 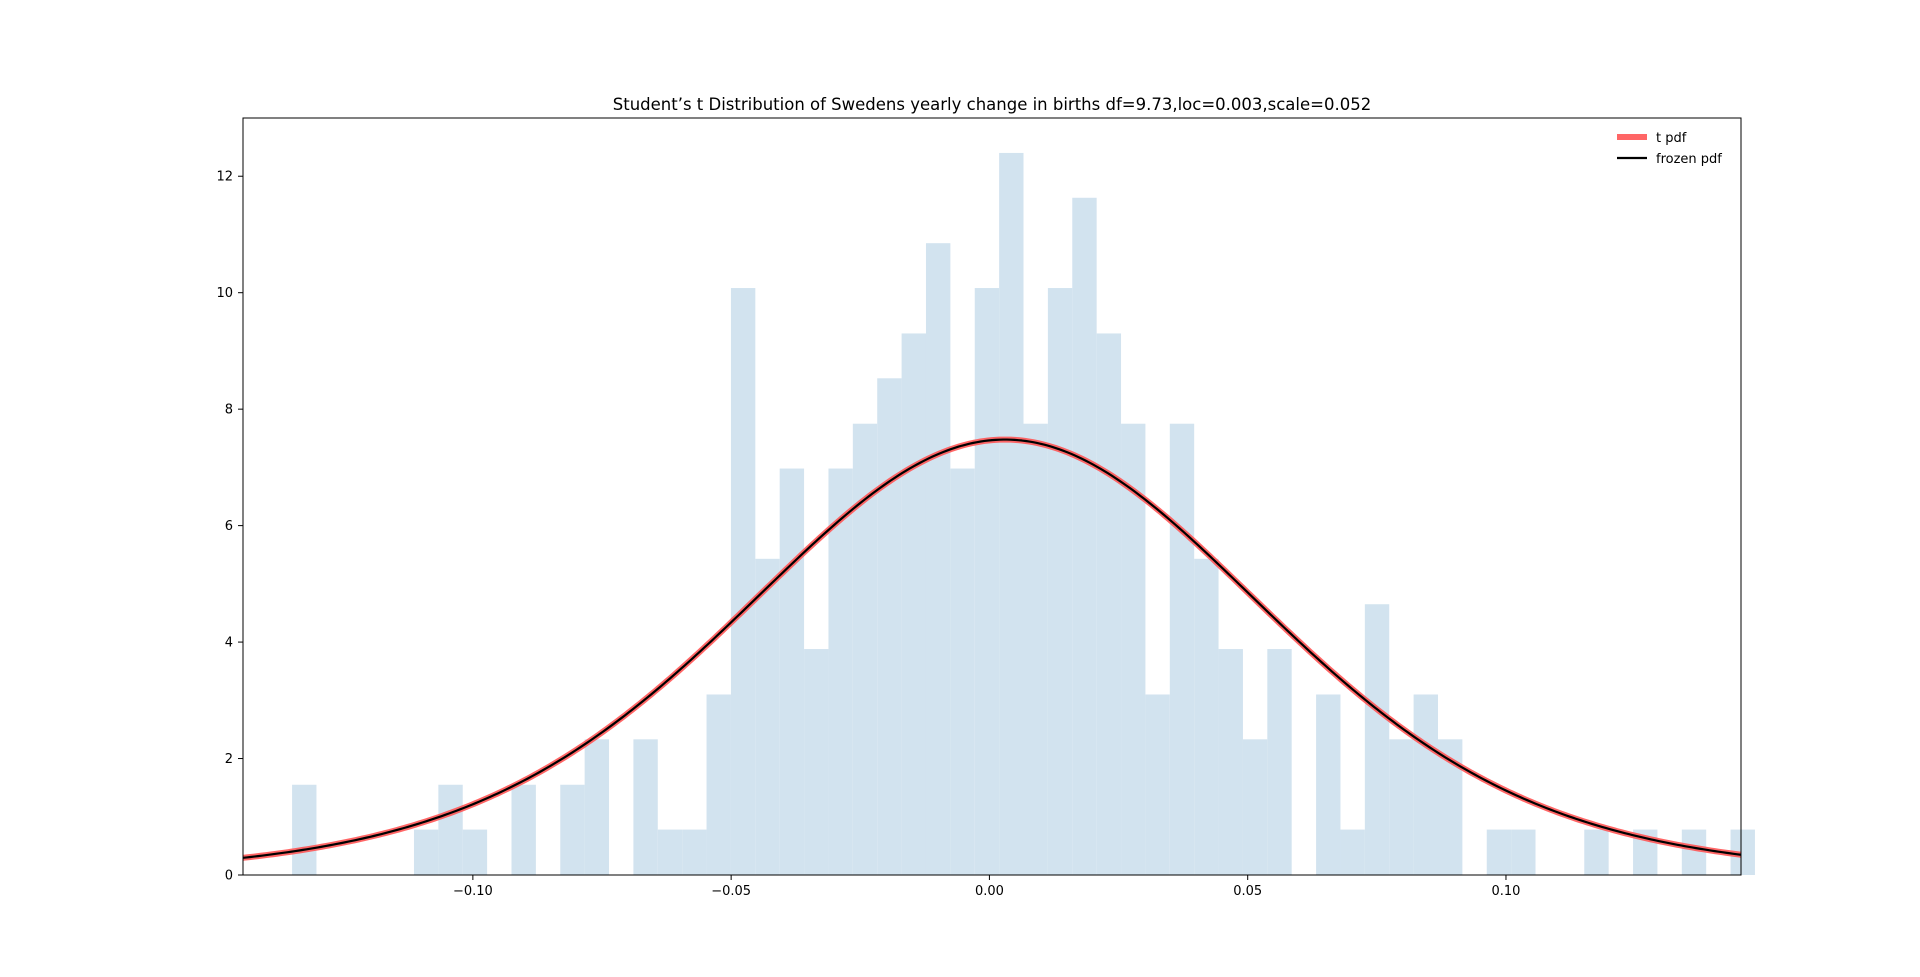 What do you see at coordinates (731, 891) in the screenshot?
I see `x-tick-label: −0.05` at bounding box center [731, 891].